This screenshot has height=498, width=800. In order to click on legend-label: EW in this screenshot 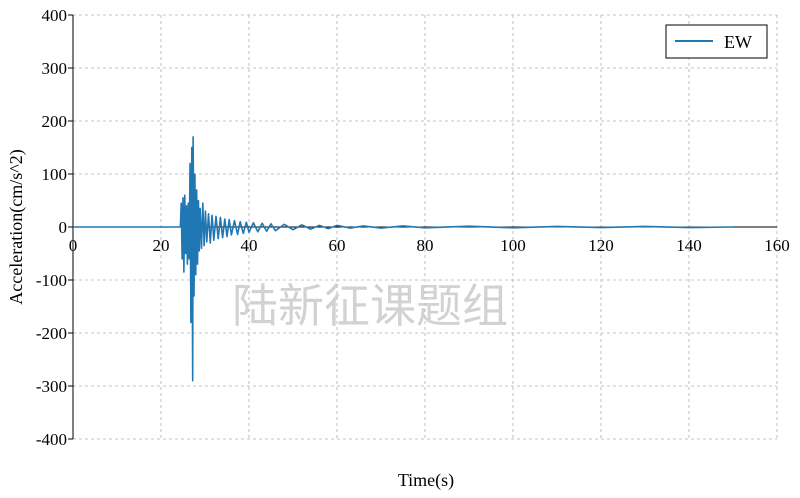, I will do `click(738, 42)`.